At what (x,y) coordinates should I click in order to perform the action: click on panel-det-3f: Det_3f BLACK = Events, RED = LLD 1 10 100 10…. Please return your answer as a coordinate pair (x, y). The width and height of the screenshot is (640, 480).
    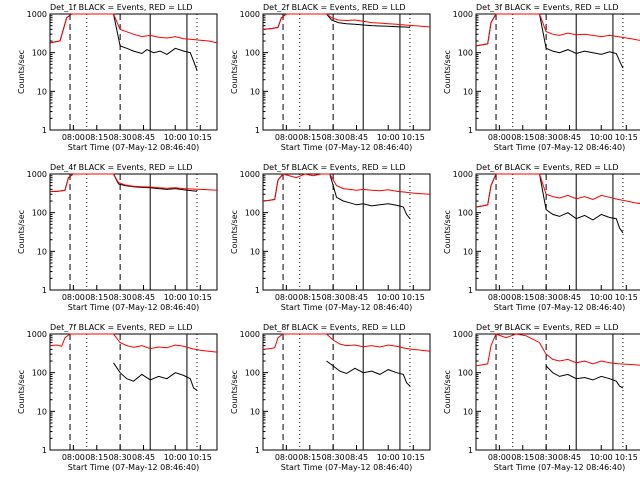
    Looking at the image, I should click on (541, 77).